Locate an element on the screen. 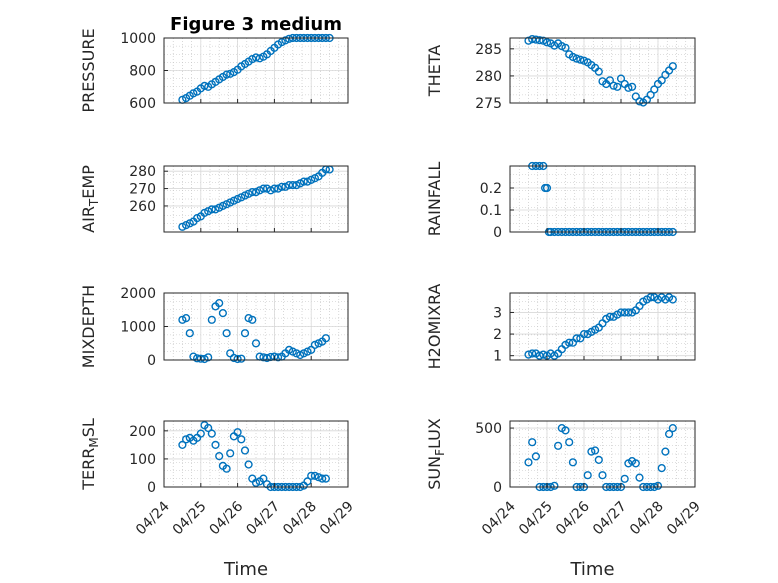 Image resolution: width=778 pixels, height=583 pixels. subplot-5: 0 1000 2000 MIXDEPTH is located at coordinates (214, 327).